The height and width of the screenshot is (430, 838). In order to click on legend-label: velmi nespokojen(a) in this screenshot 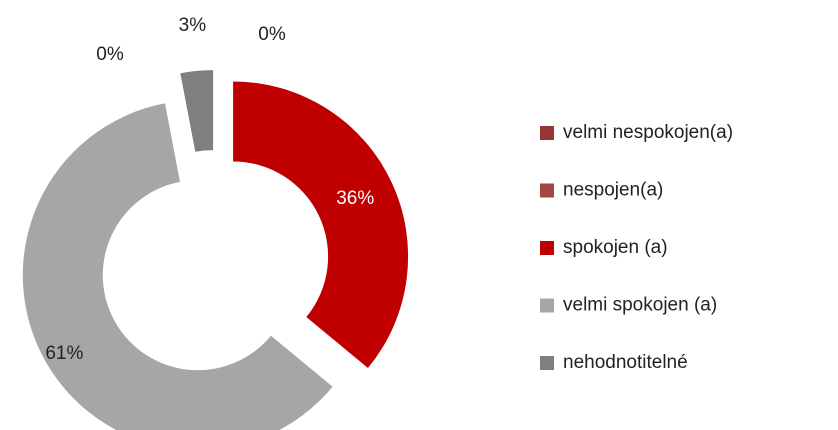, I will do `click(648, 132)`.